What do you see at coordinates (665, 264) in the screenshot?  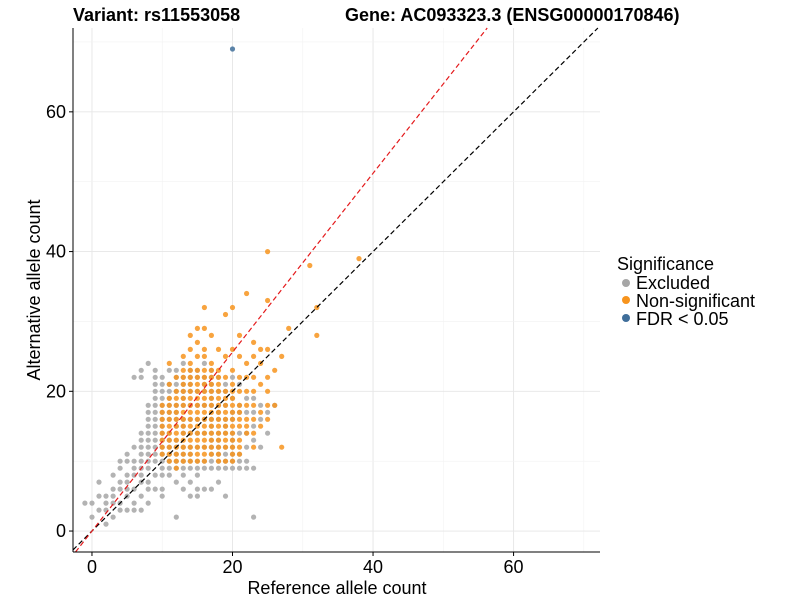 I see `legend-title: Significance` at bounding box center [665, 264].